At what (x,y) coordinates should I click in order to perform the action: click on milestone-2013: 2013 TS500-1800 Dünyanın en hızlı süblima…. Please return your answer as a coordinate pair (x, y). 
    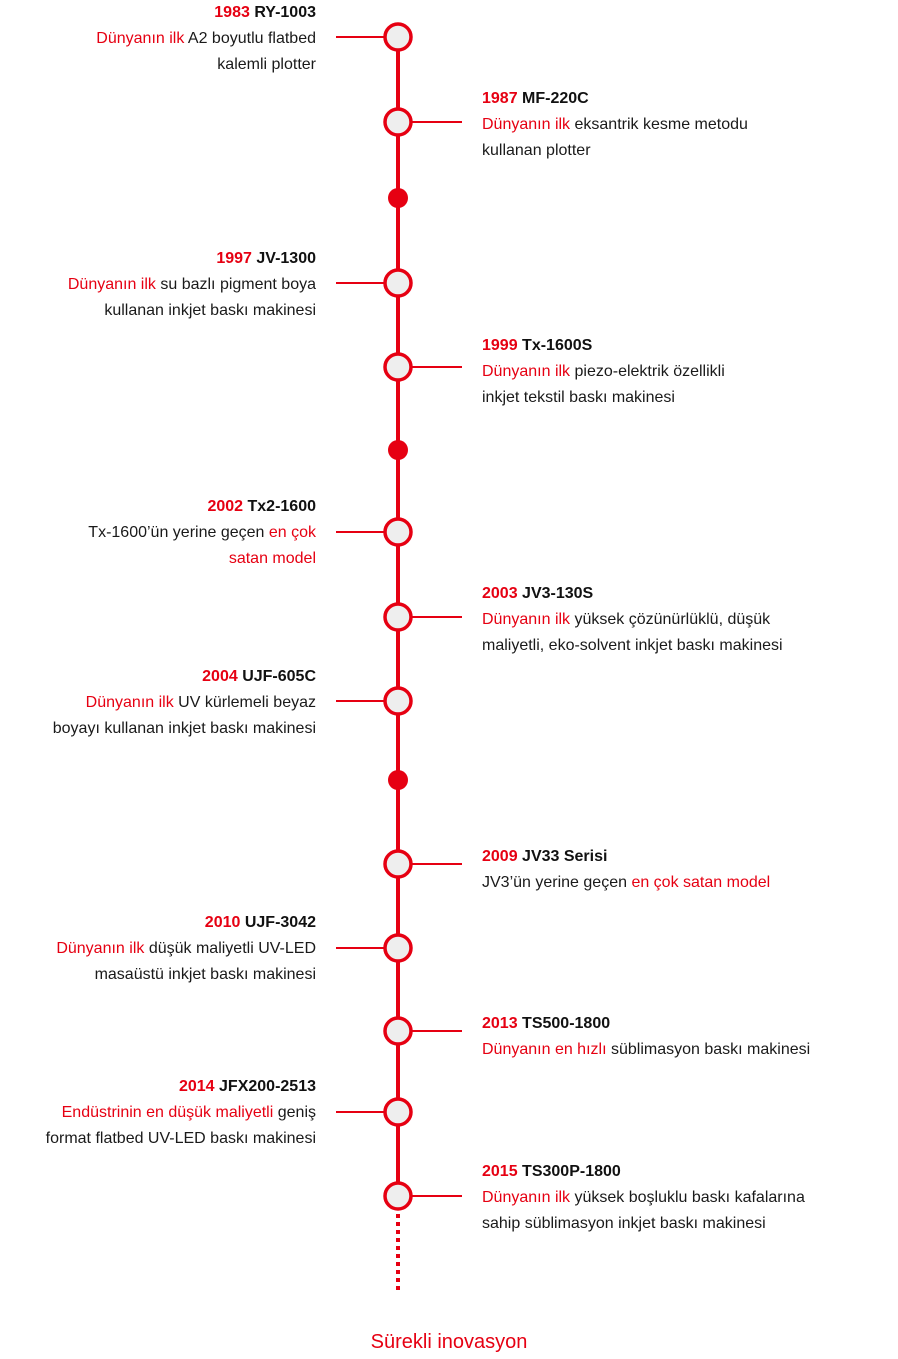
    Looking at the image, I should click on (646, 1037).